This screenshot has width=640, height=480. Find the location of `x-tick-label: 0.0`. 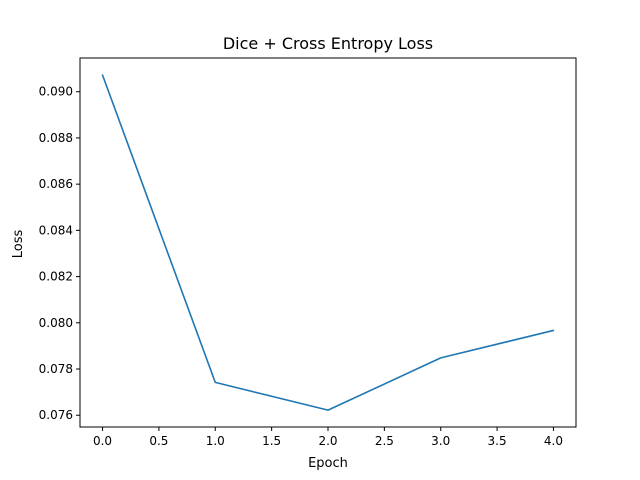

x-tick-label: 0.0 is located at coordinates (102, 441).